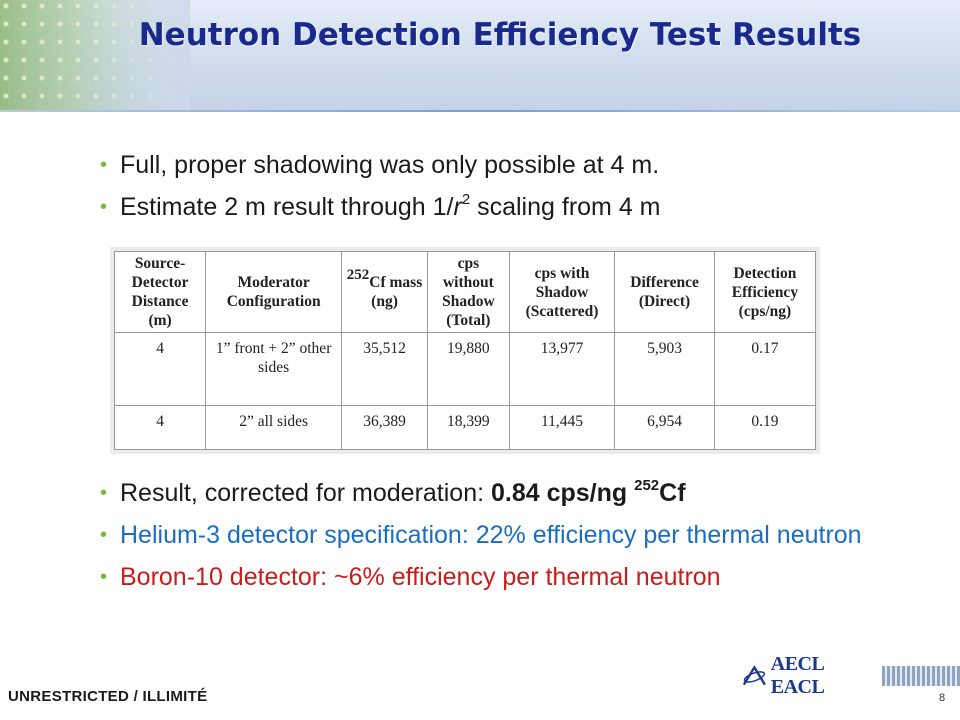 The height and width of the screenshot is (720, 960). I want to click on header-cf-mass: 252Cf mass (ng), so click(384, 292).